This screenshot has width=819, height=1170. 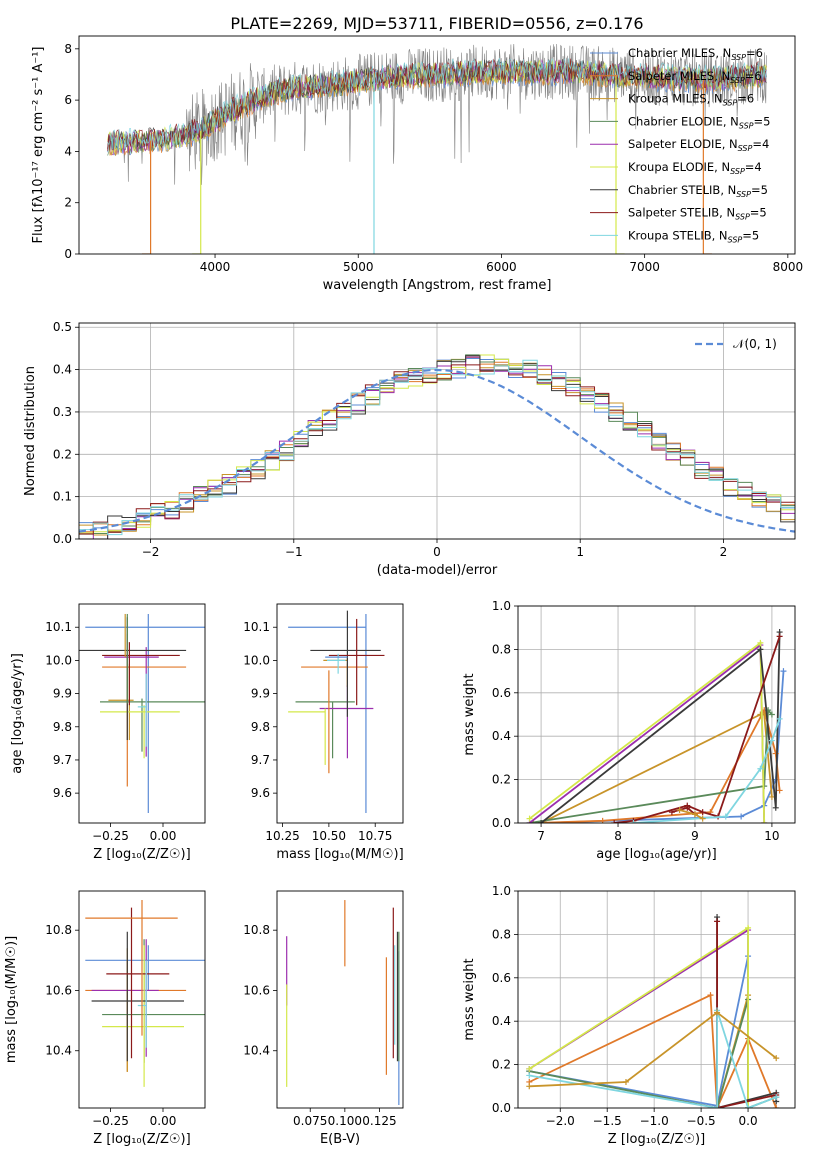 What do you see at coordinates (695, 168) in the screenshot?
I see `legend-label: Kroupa ELODIE, NSSP=4` at bounding box center [695, 168].